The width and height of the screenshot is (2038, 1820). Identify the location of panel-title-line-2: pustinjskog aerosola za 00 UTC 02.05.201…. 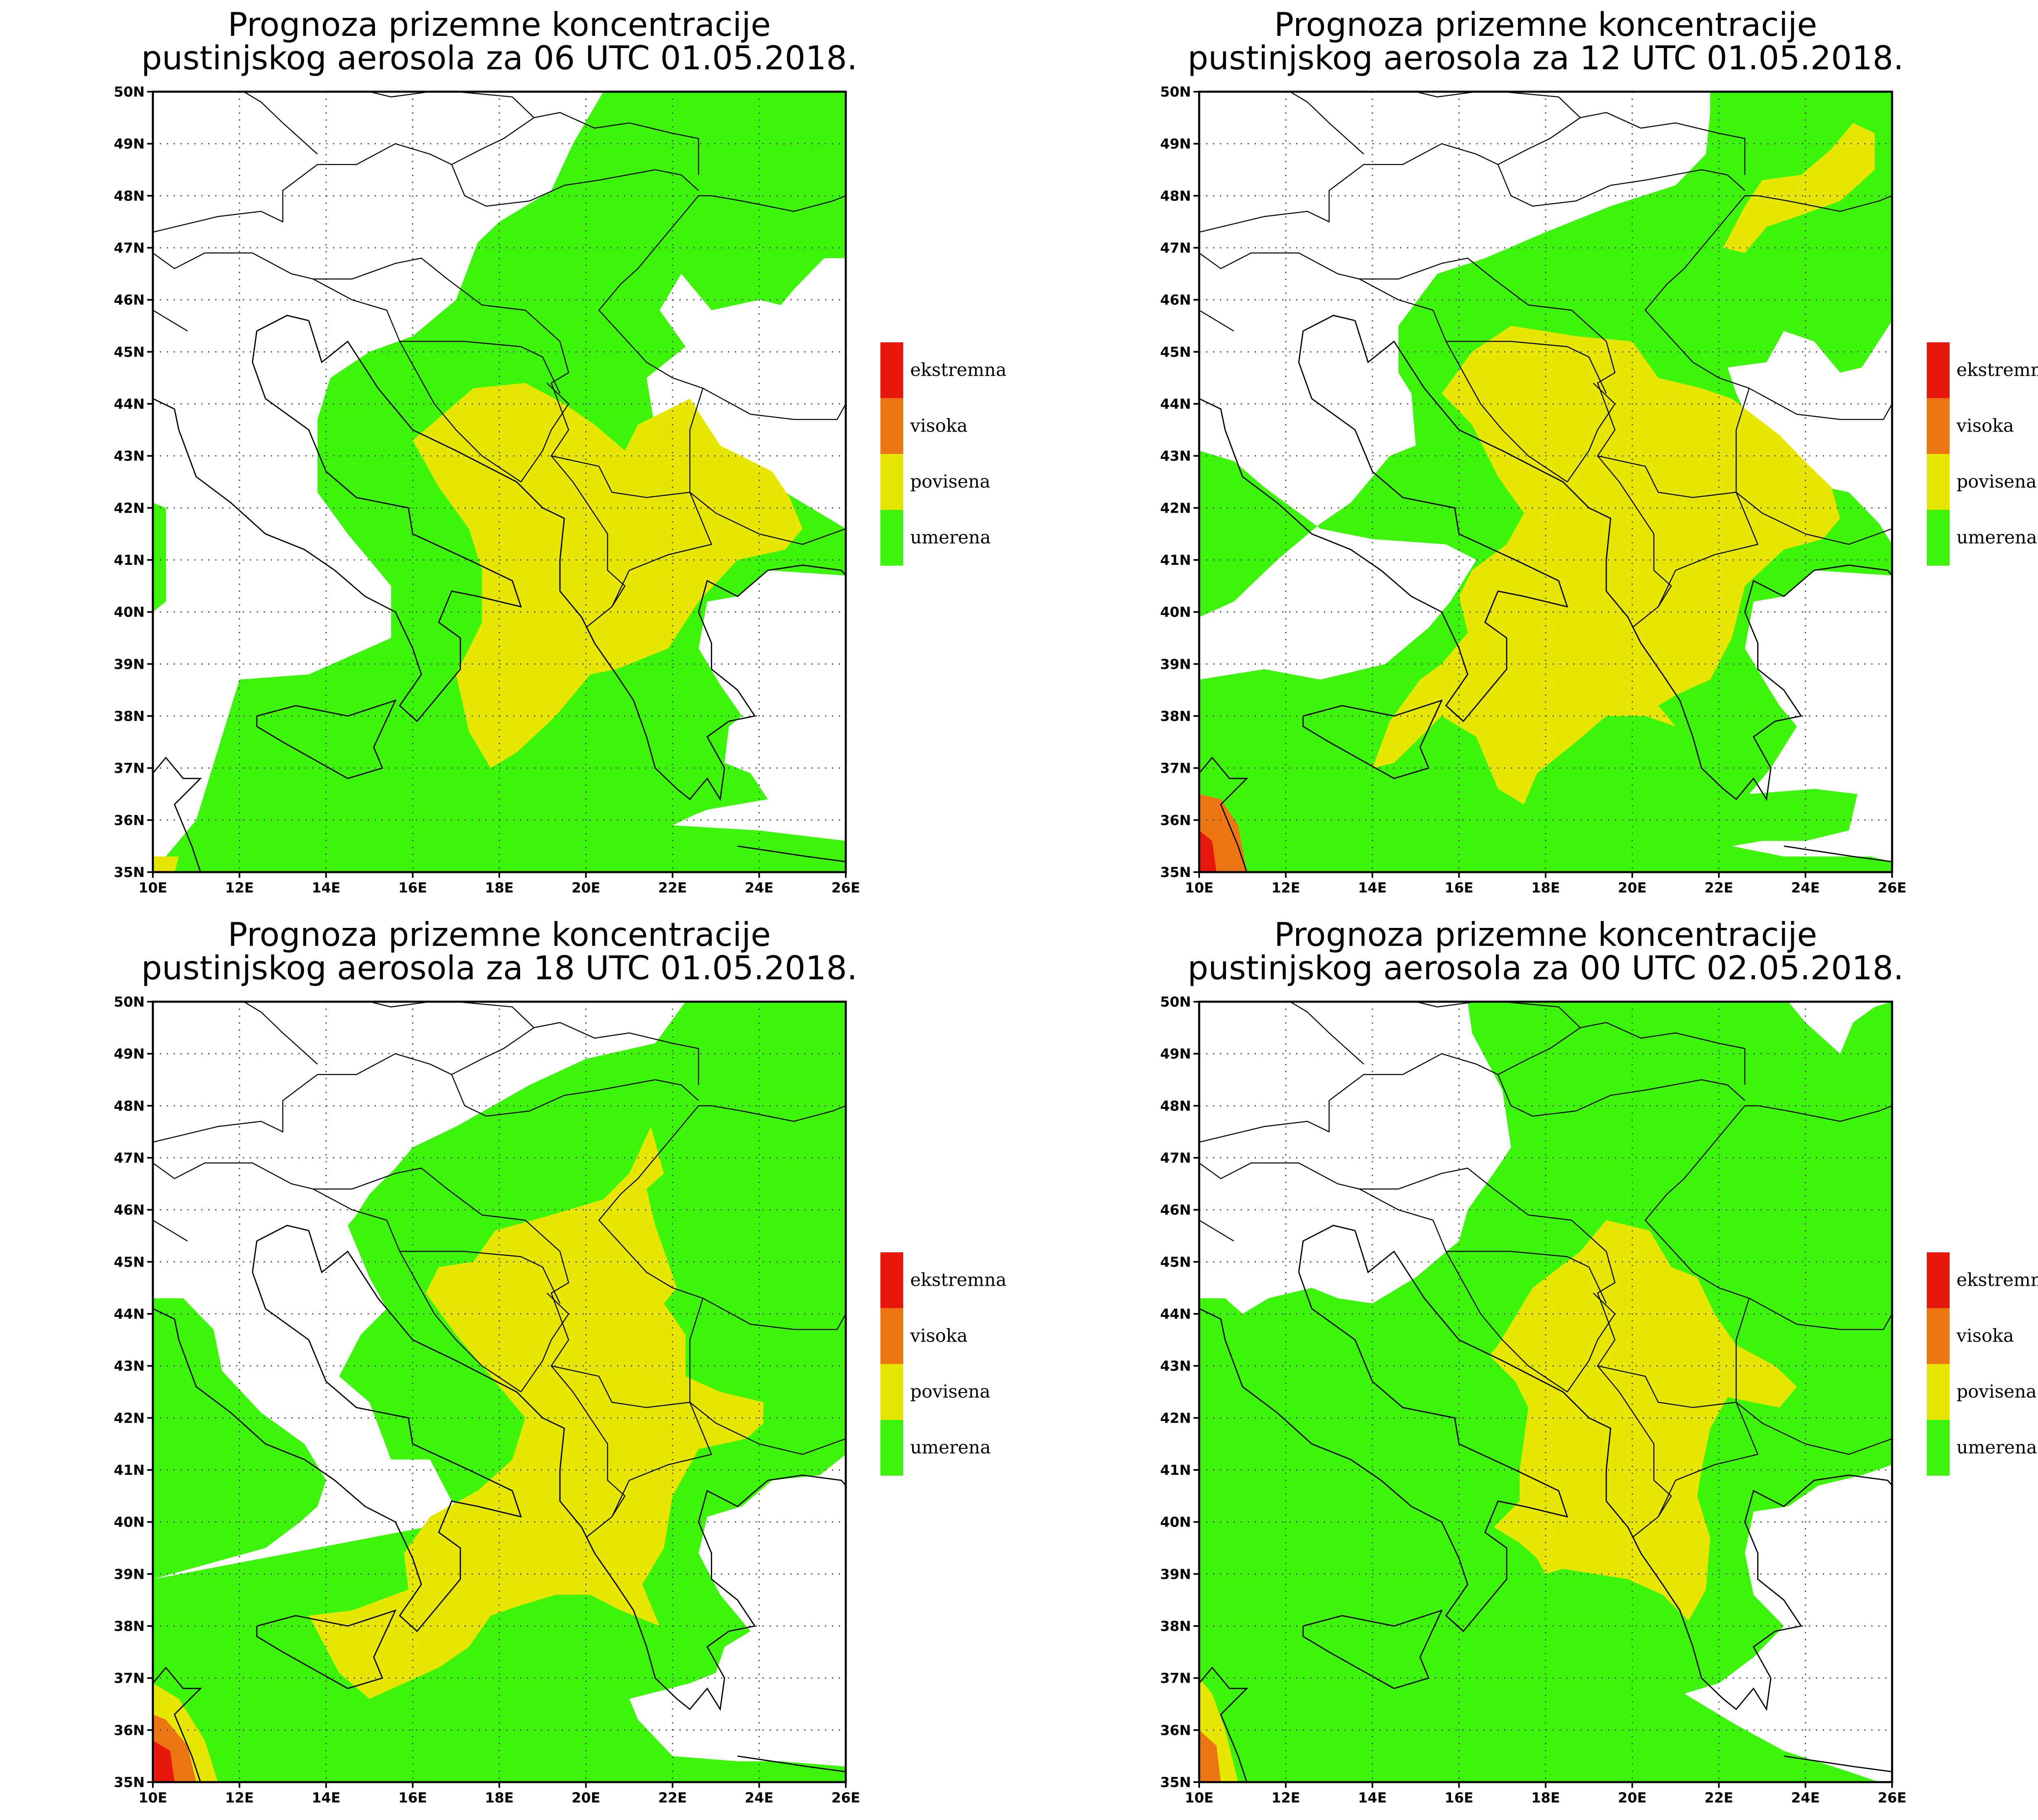
(1546, 968).